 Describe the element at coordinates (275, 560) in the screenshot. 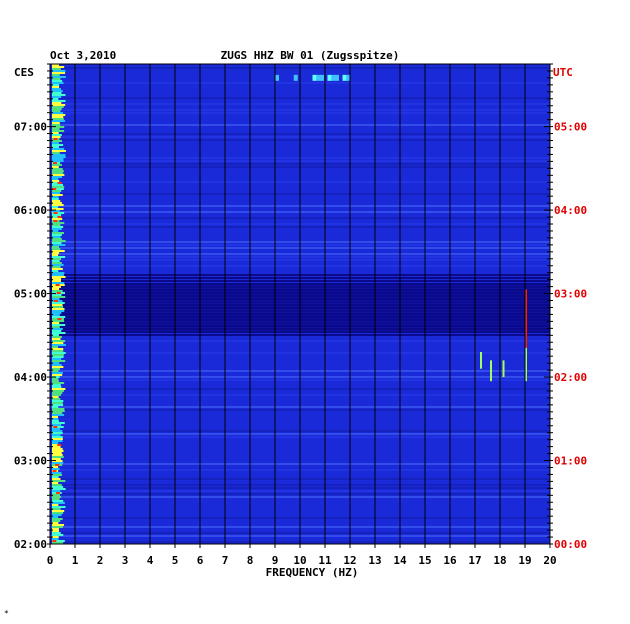

I see `x-tick-label: 9` at that location.